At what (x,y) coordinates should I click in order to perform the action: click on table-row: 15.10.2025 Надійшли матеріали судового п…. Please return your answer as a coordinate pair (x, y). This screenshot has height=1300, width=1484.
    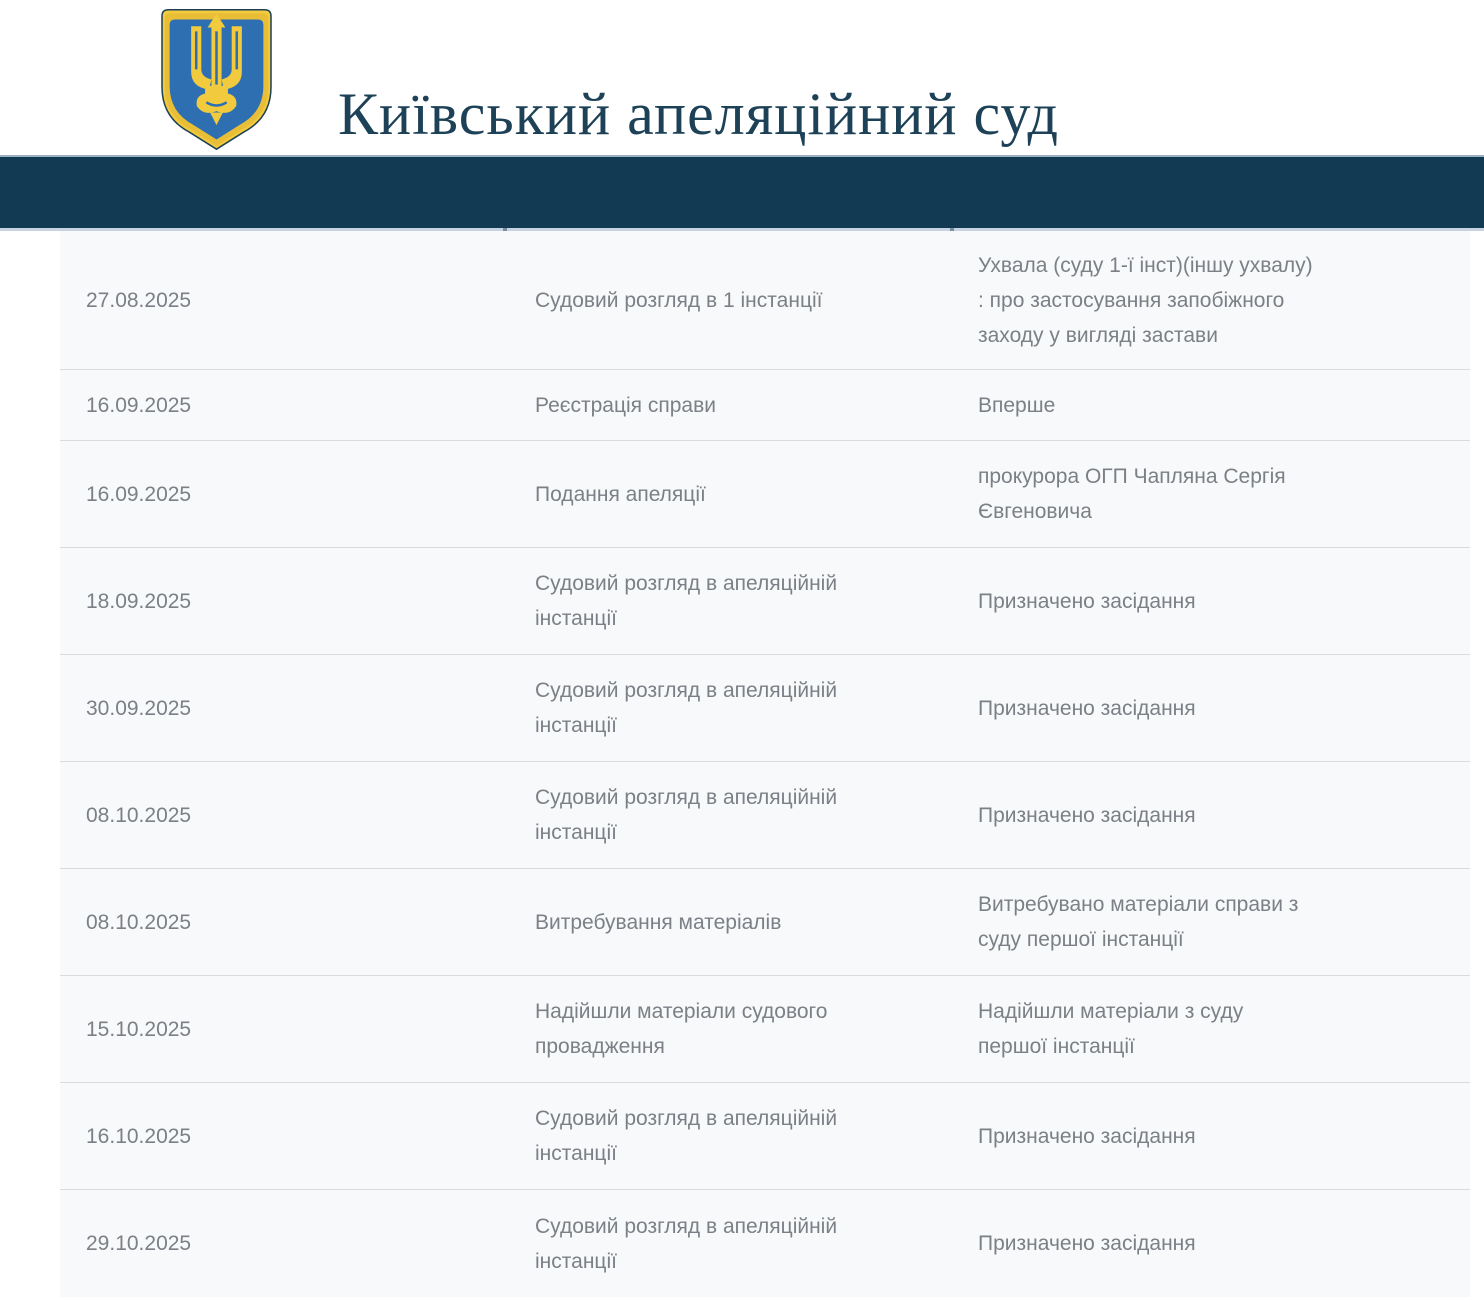
    Looking at the image, I should click on (765, 1029).